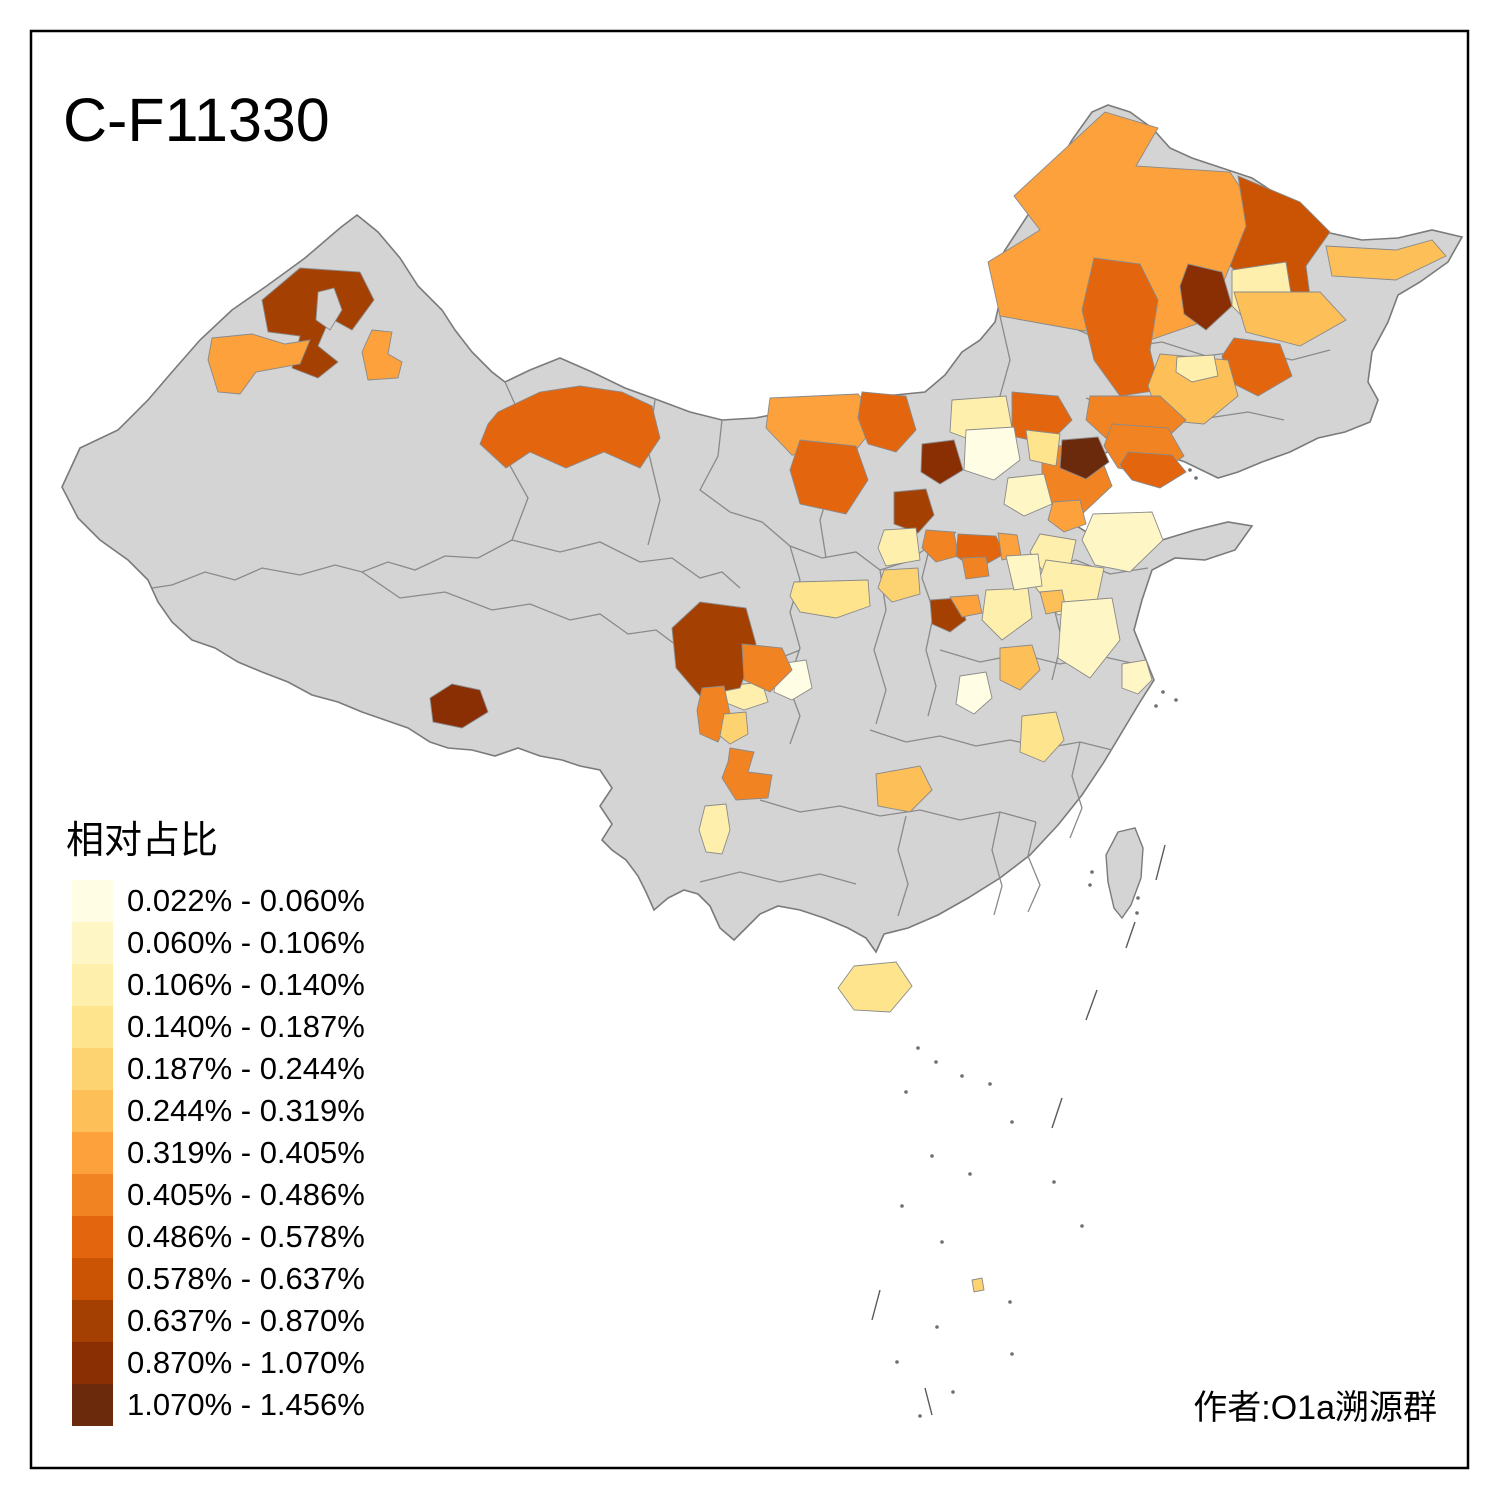  Describe the element at coordinates (1197, 368) in the screenshot. I see `map-region-changchun-pale` at that location.